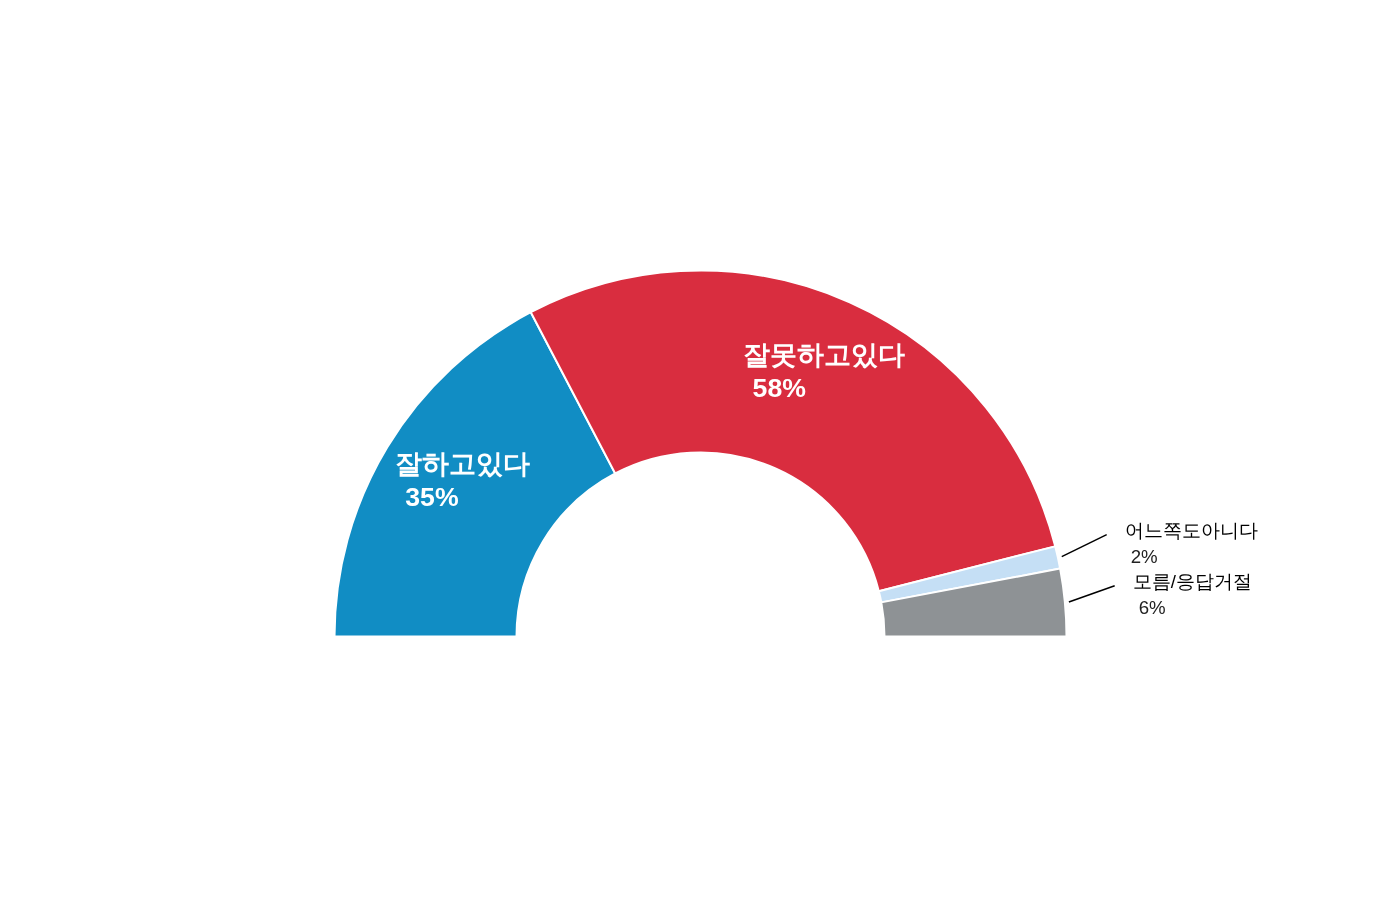 The image size is (1400, 900). What do you see at coordinates (823, 355) in the screenshot?
I see `slice-label: 잘못하고있다` at bounding box center [823, 355].